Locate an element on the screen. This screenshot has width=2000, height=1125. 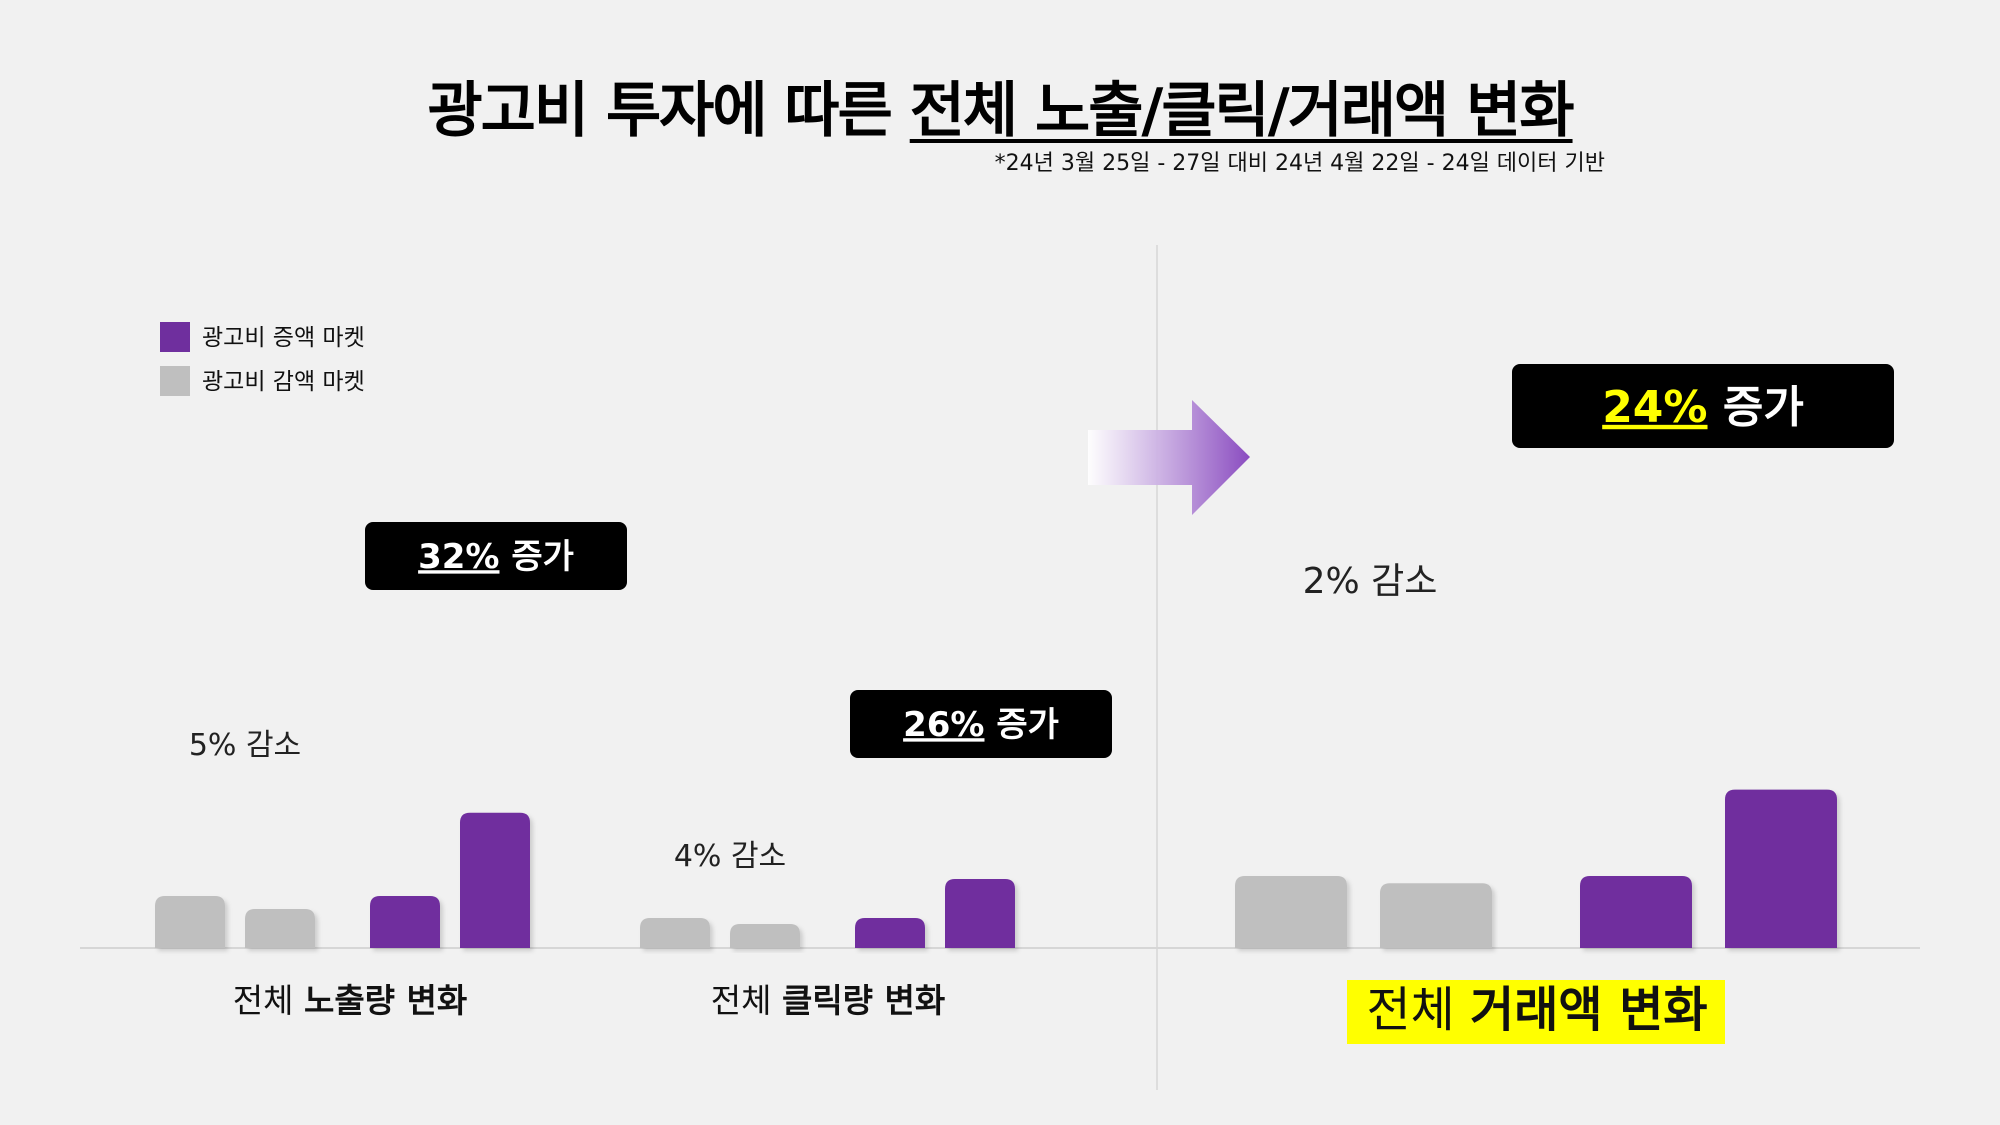
page-title: 광고비 투자에 따른 전체 노출/클릭/거래액 변화 is located at coordinates (1000, 105).